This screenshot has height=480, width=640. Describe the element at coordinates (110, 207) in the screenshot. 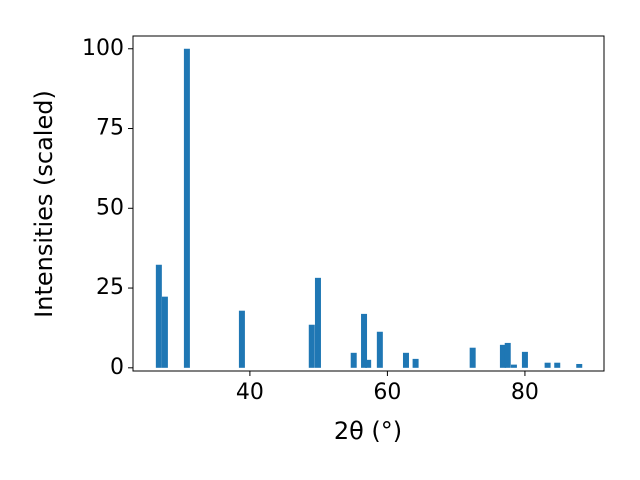

I see `y-tick-label: 50` at that location.